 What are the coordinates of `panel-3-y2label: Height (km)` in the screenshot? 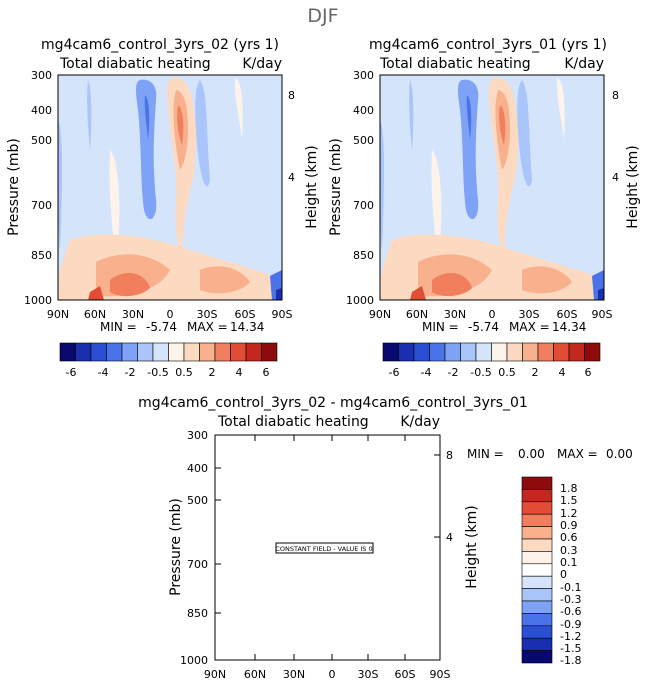 It's located at (472, 546).